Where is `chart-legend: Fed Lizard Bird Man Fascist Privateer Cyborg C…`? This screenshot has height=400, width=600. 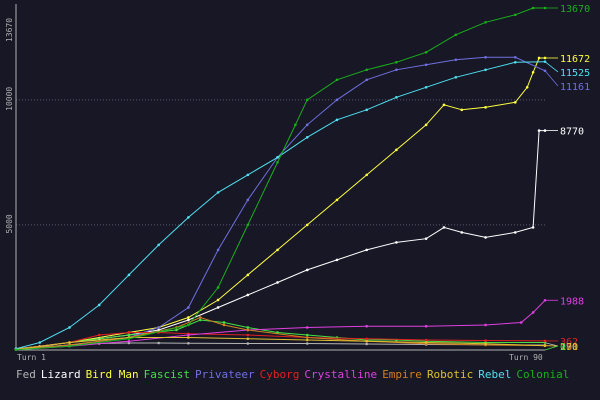 chart-legend: Fed Lizard Bird Man Fascist Privateer Cyborg C… is located at coordinates (295, 374).